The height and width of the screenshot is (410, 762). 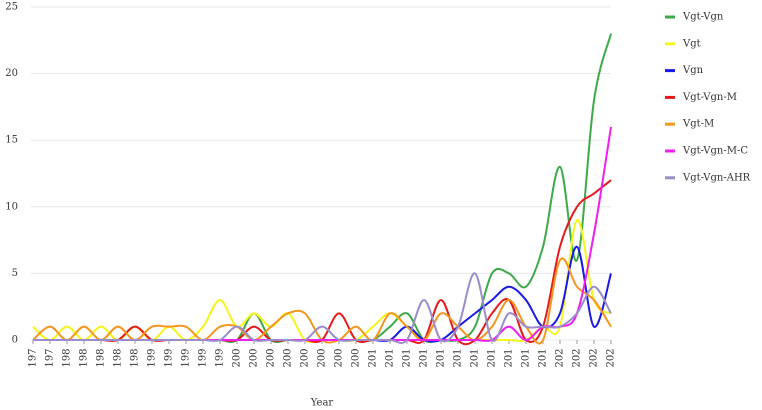 What do you see at coordinates (11, 73) in the screenshot?
I see `y-tick-label: 20` at bounding box center [11, 73].